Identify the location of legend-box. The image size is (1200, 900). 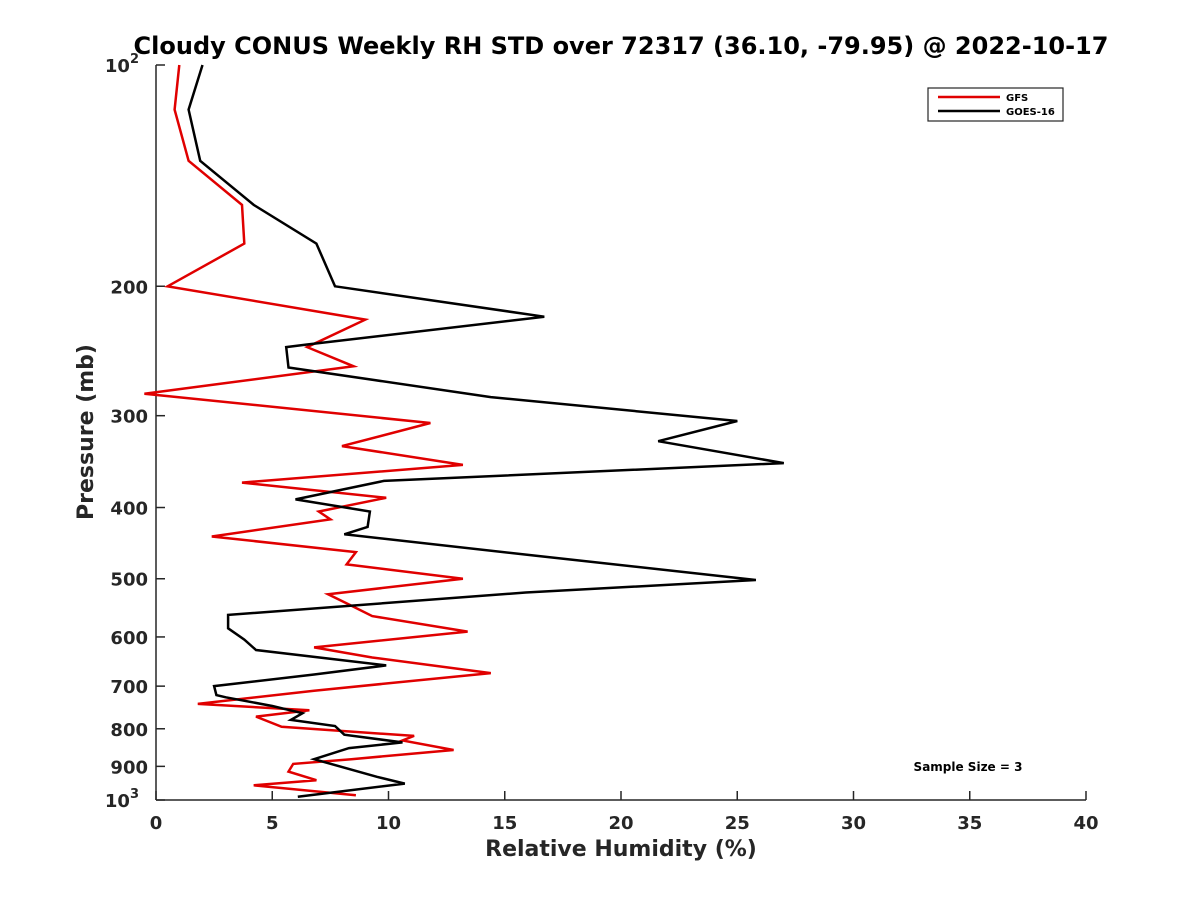
(995, 104).